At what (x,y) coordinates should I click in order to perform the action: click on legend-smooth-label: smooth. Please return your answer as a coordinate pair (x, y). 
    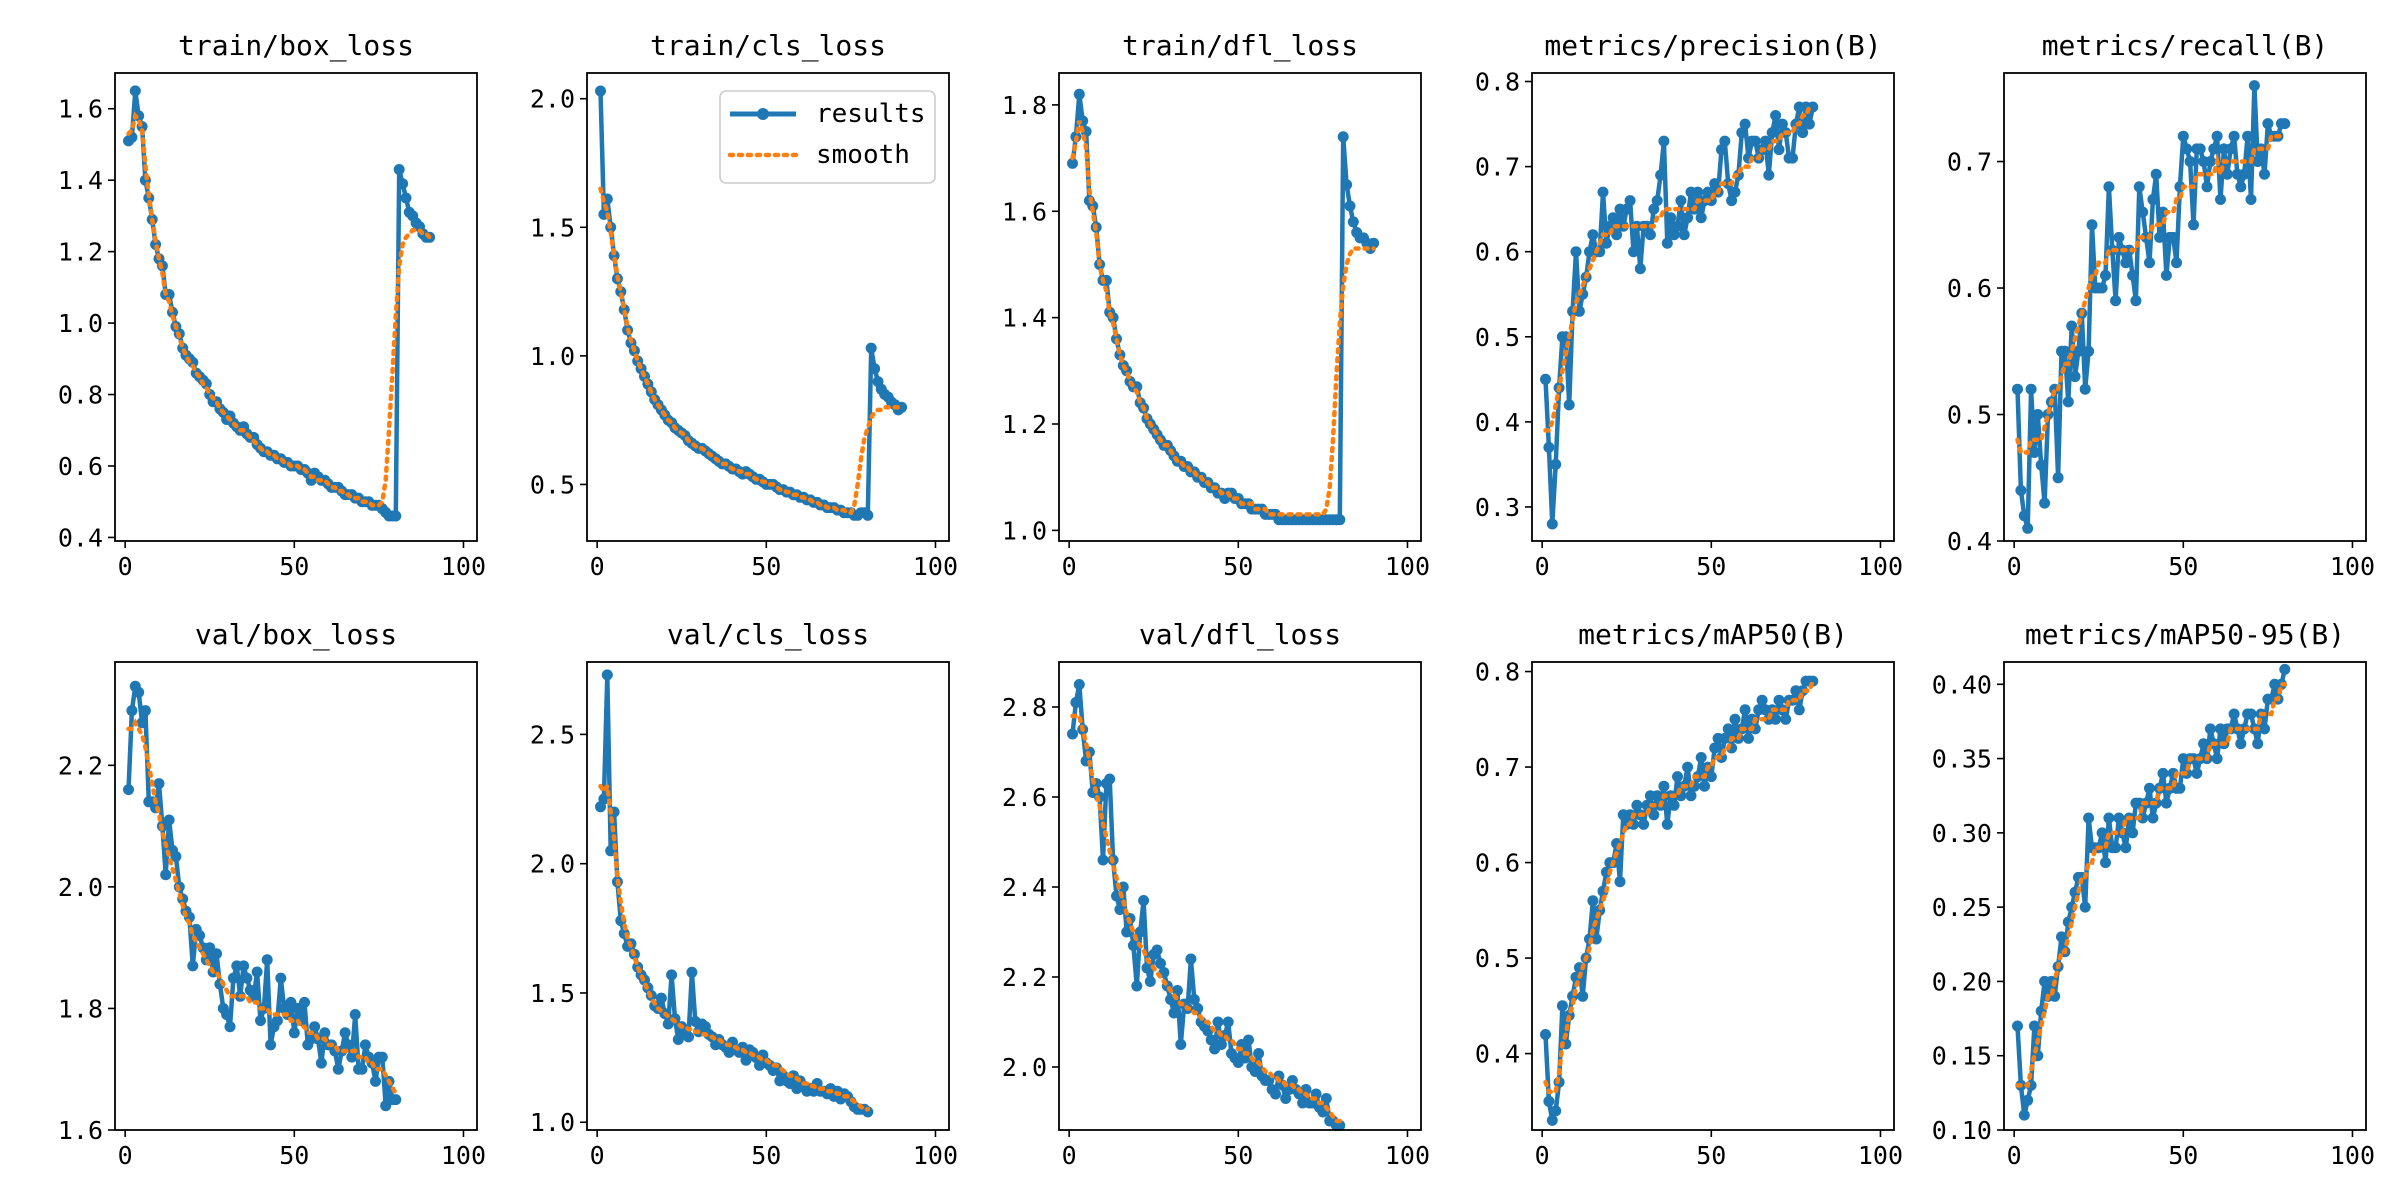
    Looking at the image, I should click on (863, 155).